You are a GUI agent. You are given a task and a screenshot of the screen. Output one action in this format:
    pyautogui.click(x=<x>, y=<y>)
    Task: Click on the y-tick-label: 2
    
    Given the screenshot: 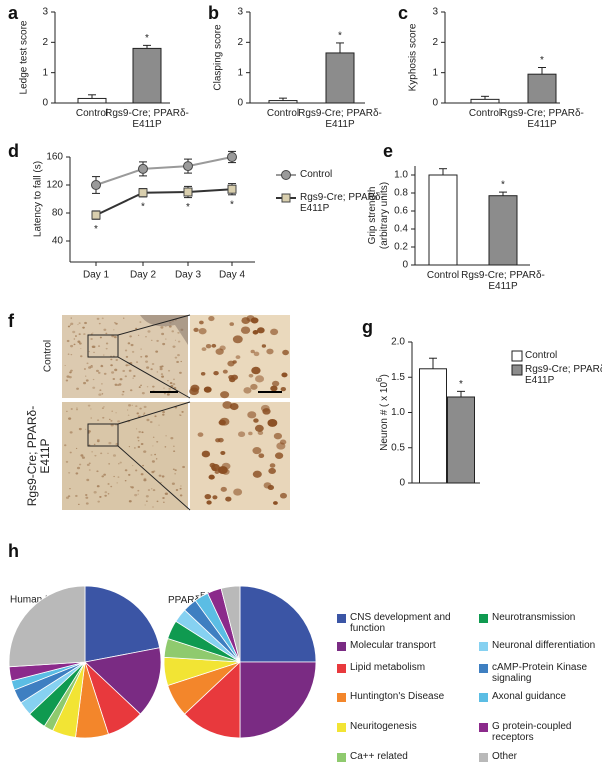 What is the action you would take?
    pyautogui.click(x=435, y=42)
    